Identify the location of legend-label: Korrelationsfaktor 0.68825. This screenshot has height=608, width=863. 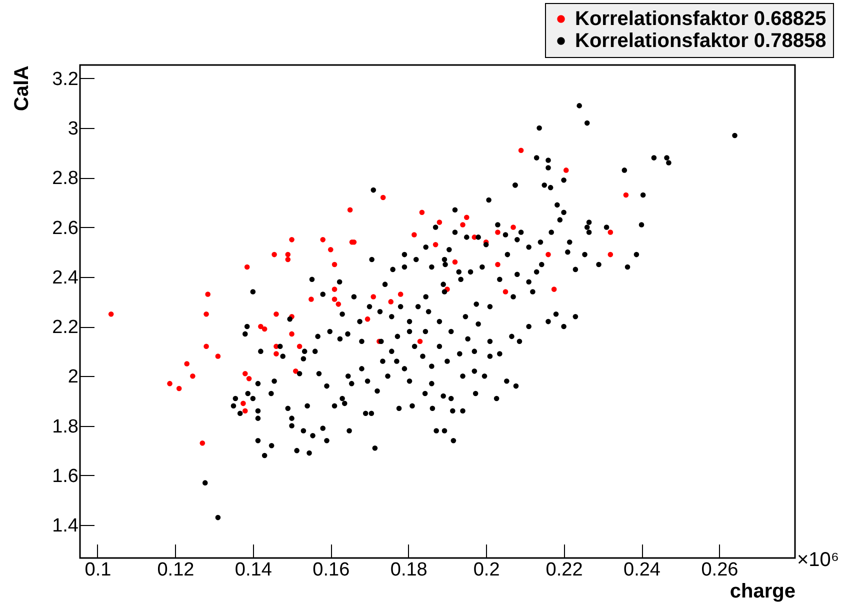
(700, 19).